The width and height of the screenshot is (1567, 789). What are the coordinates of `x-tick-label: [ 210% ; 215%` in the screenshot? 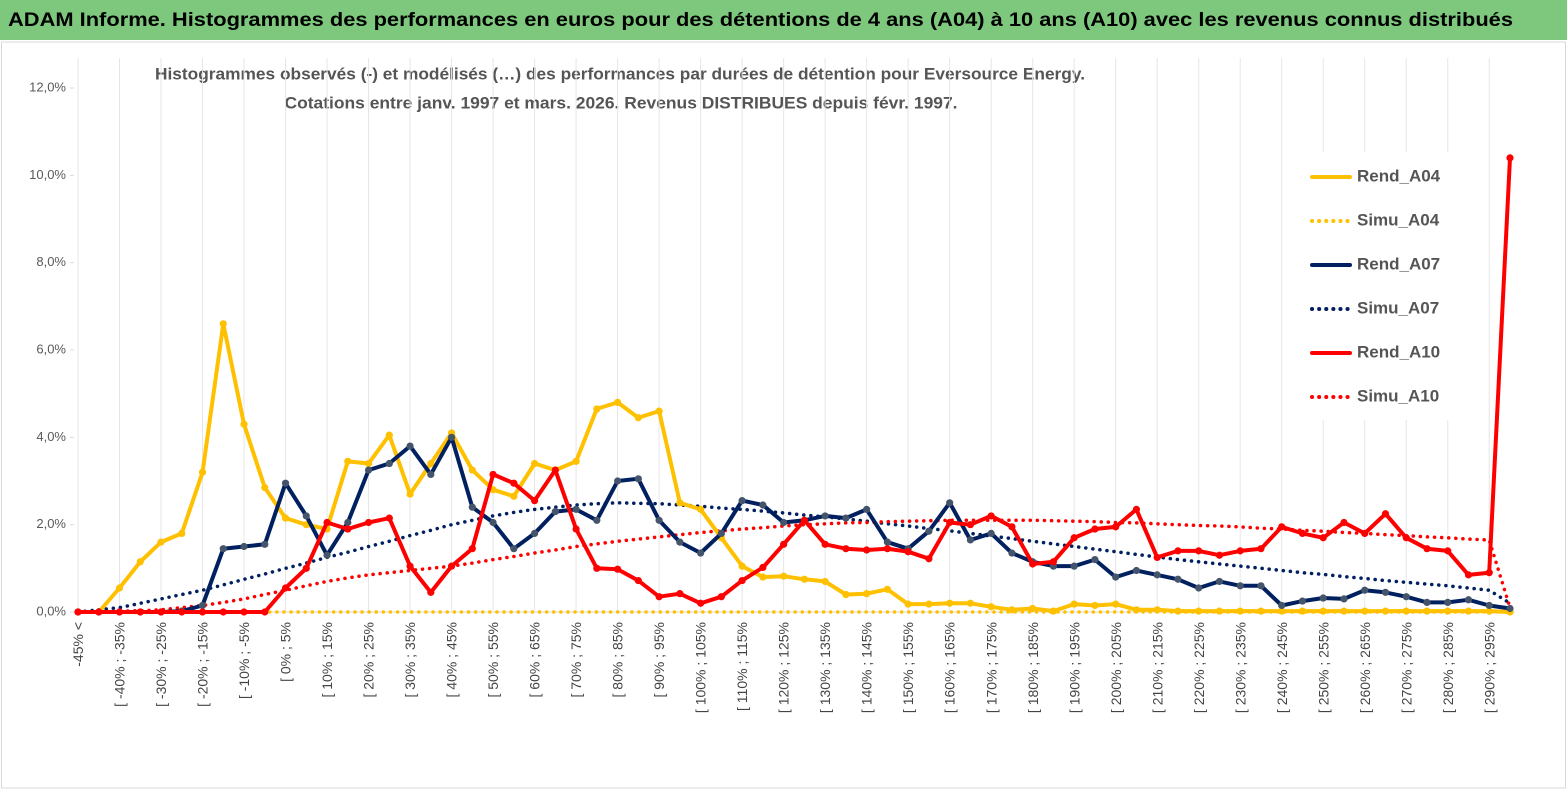 It's located at (1157, 667).